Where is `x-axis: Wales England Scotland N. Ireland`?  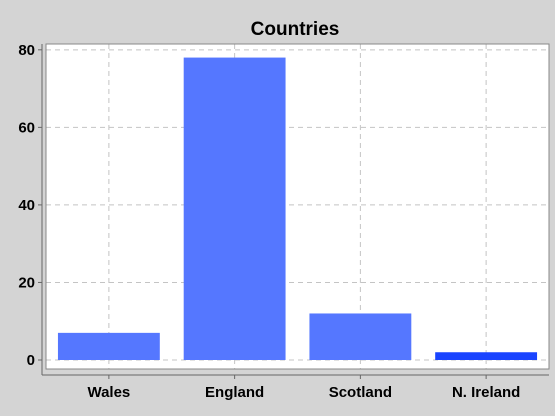 x-axis: Wales England Scotland N. Ireland is located at coordinates (295, 387).